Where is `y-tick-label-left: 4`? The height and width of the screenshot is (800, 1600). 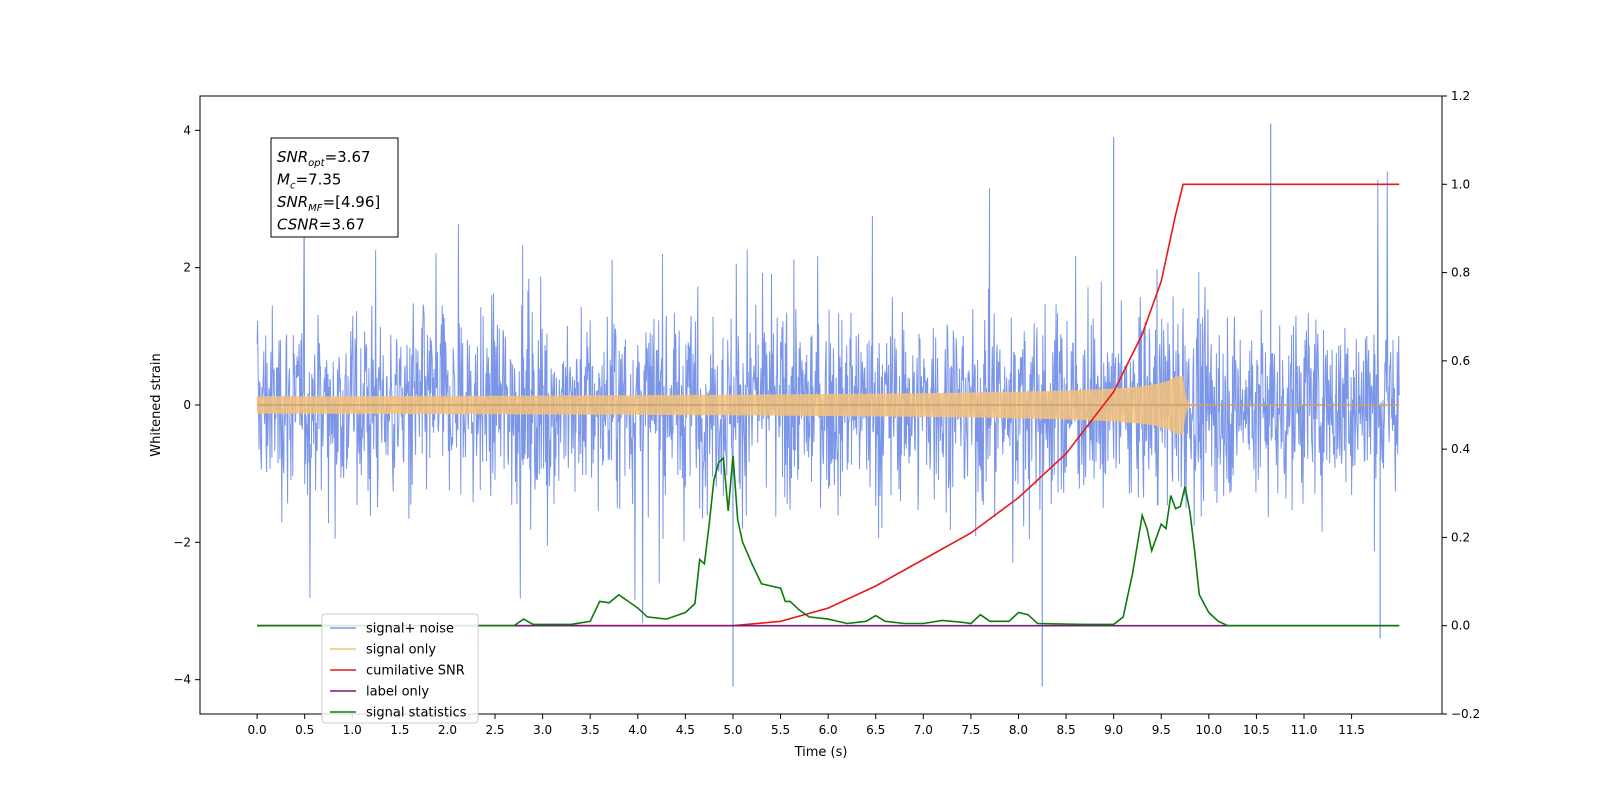 y-tick-label-left: 4 is located at coordinates (187, 130).